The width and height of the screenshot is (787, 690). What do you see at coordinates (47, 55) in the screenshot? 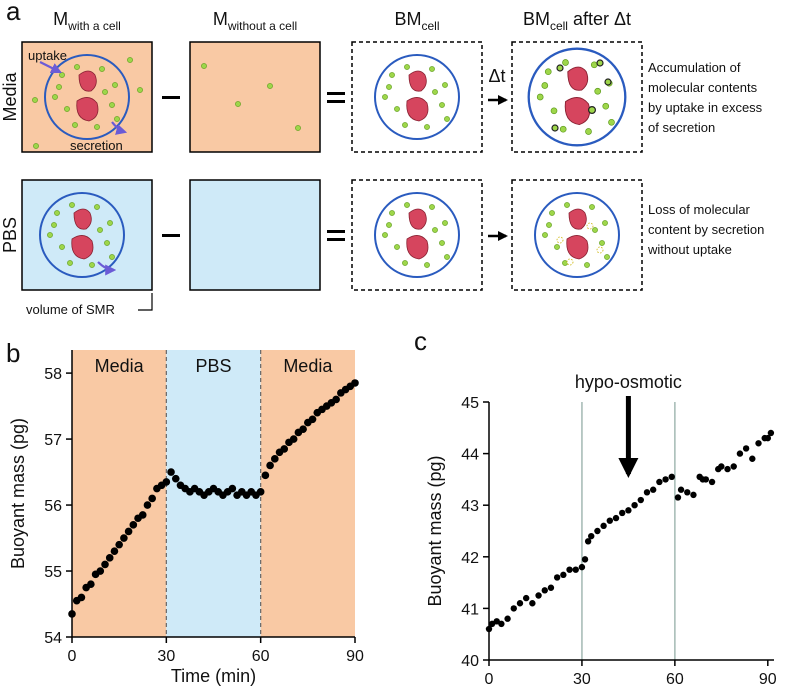
I see `label: uptake` at bounding box center [47, 55].